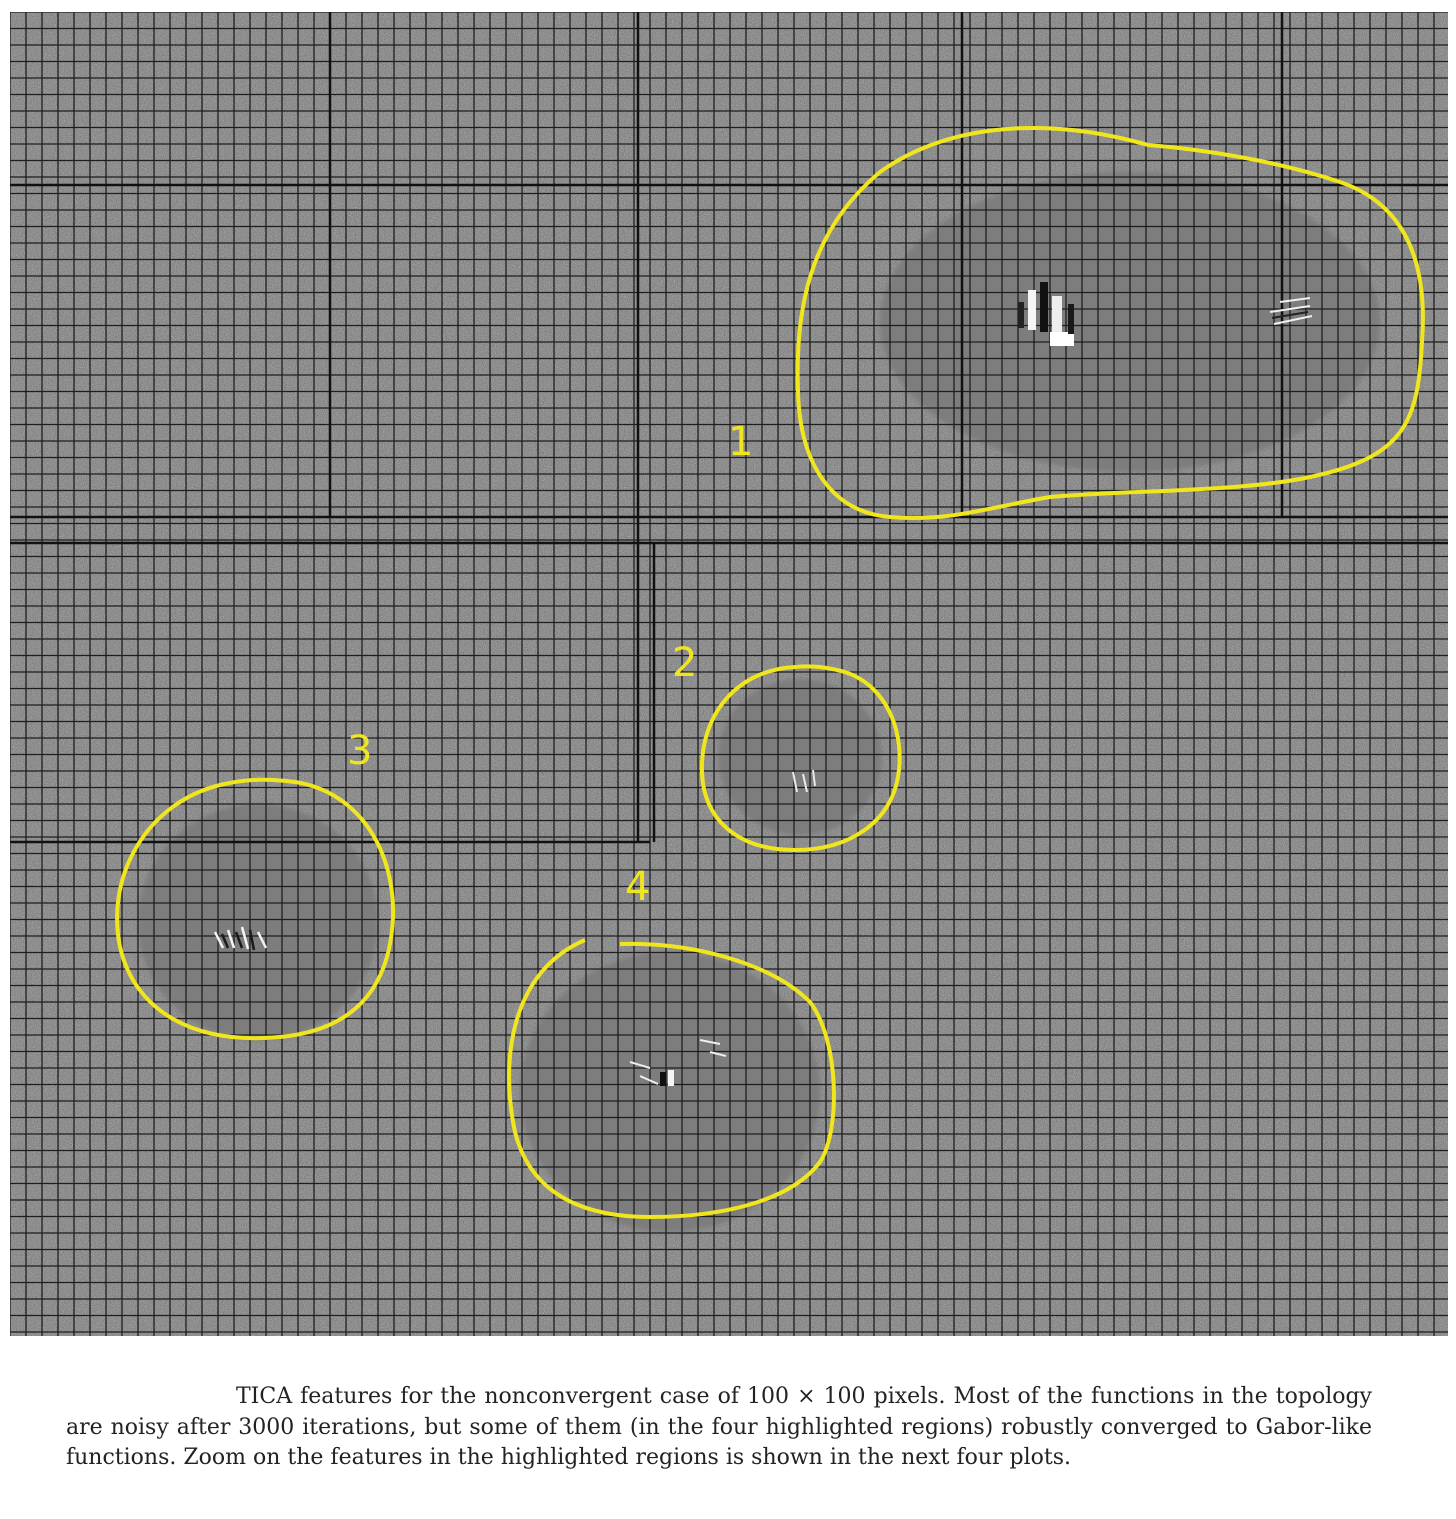 Image resolution: width=1456 pixels, height=1519 pixels. What do you see at coordinates (684, 663) in the screenshot?
I see `region-label-2: 2` at bounding box center [684, 663].